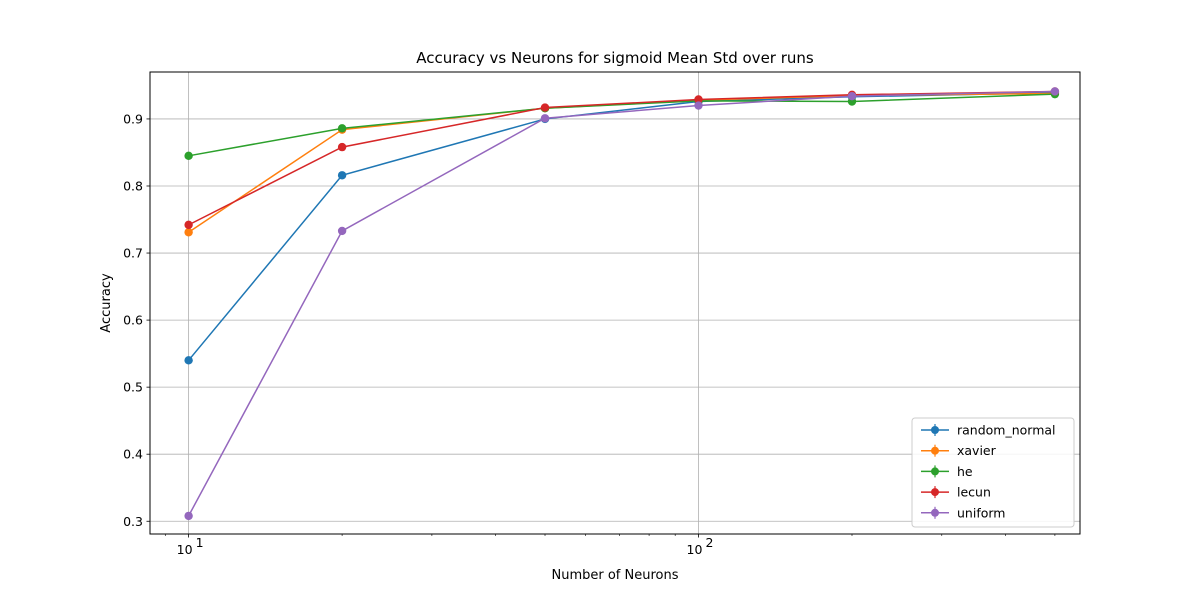  What do you see at coordinates (133, 320) in the screenshot?
I see `y-tick-label: 0.6` at bounding box center [133, 320].